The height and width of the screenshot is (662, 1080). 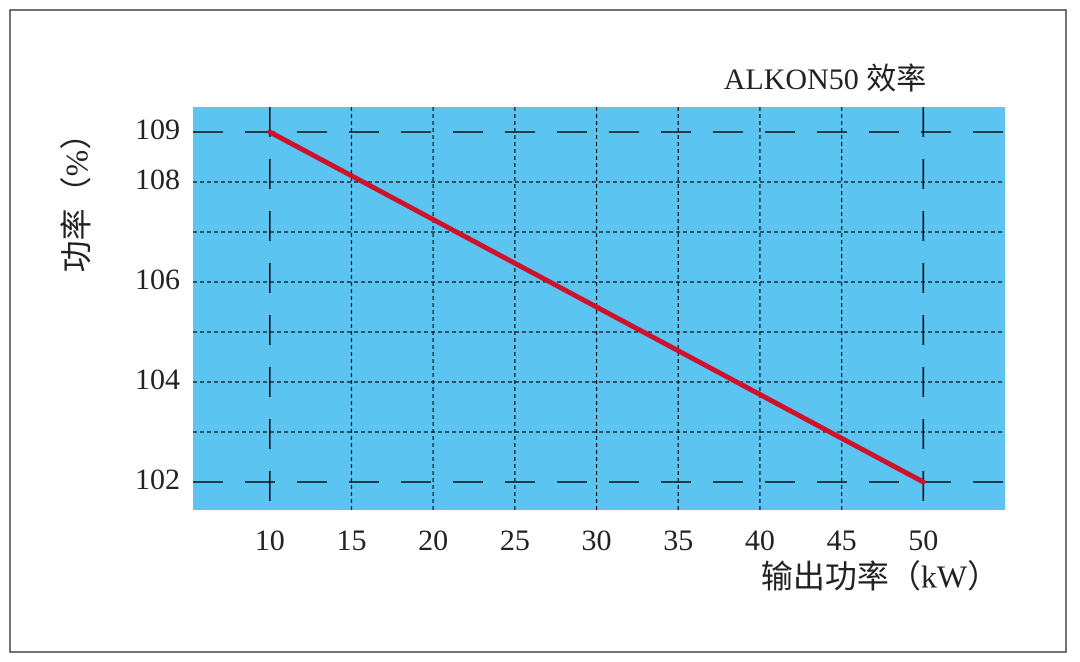 What do you see at coordinates (880, 576) in the screenshot?
I see `x-axis-label: 输出功率（kW）` at bounding box center [880, 576].